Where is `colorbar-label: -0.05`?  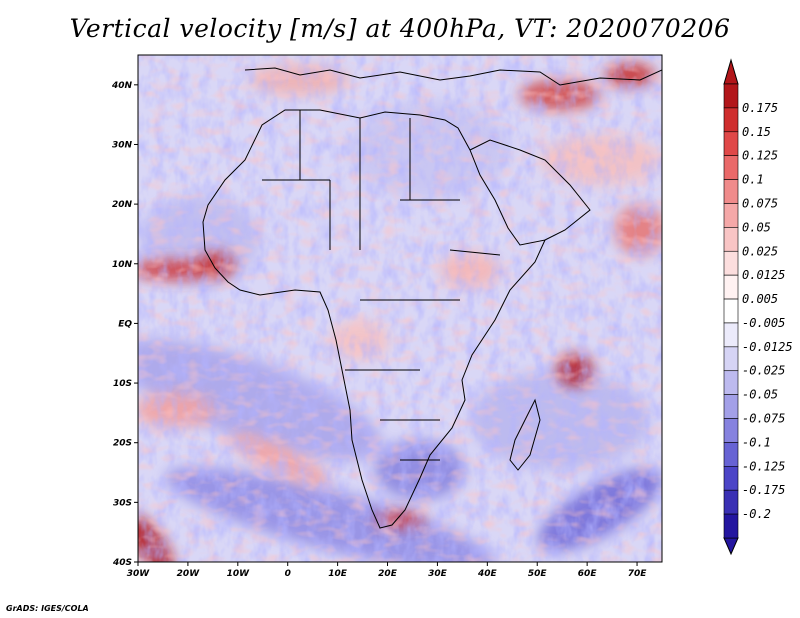 colorbar-label: -0.05 is located at coordinates (760, 395).